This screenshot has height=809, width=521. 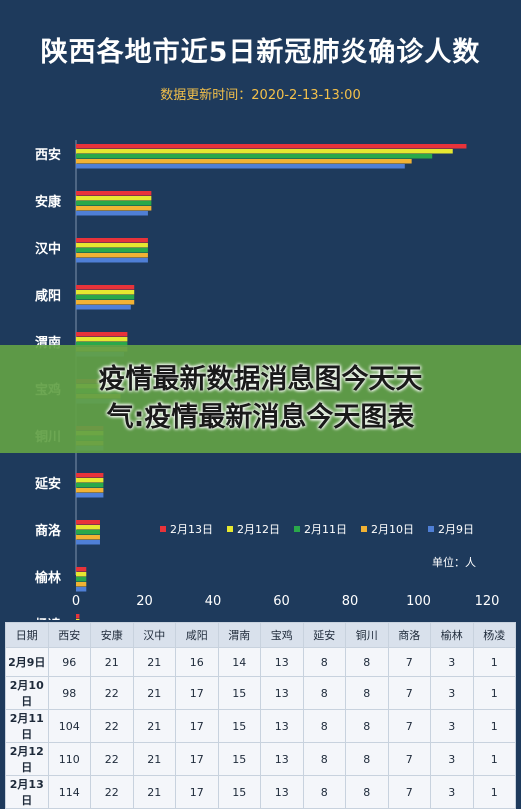 What do you see at coordinates (494, 635) in the screenshot?
I see `table-header-cell: 杨凌` at bounding box center [494, 635].